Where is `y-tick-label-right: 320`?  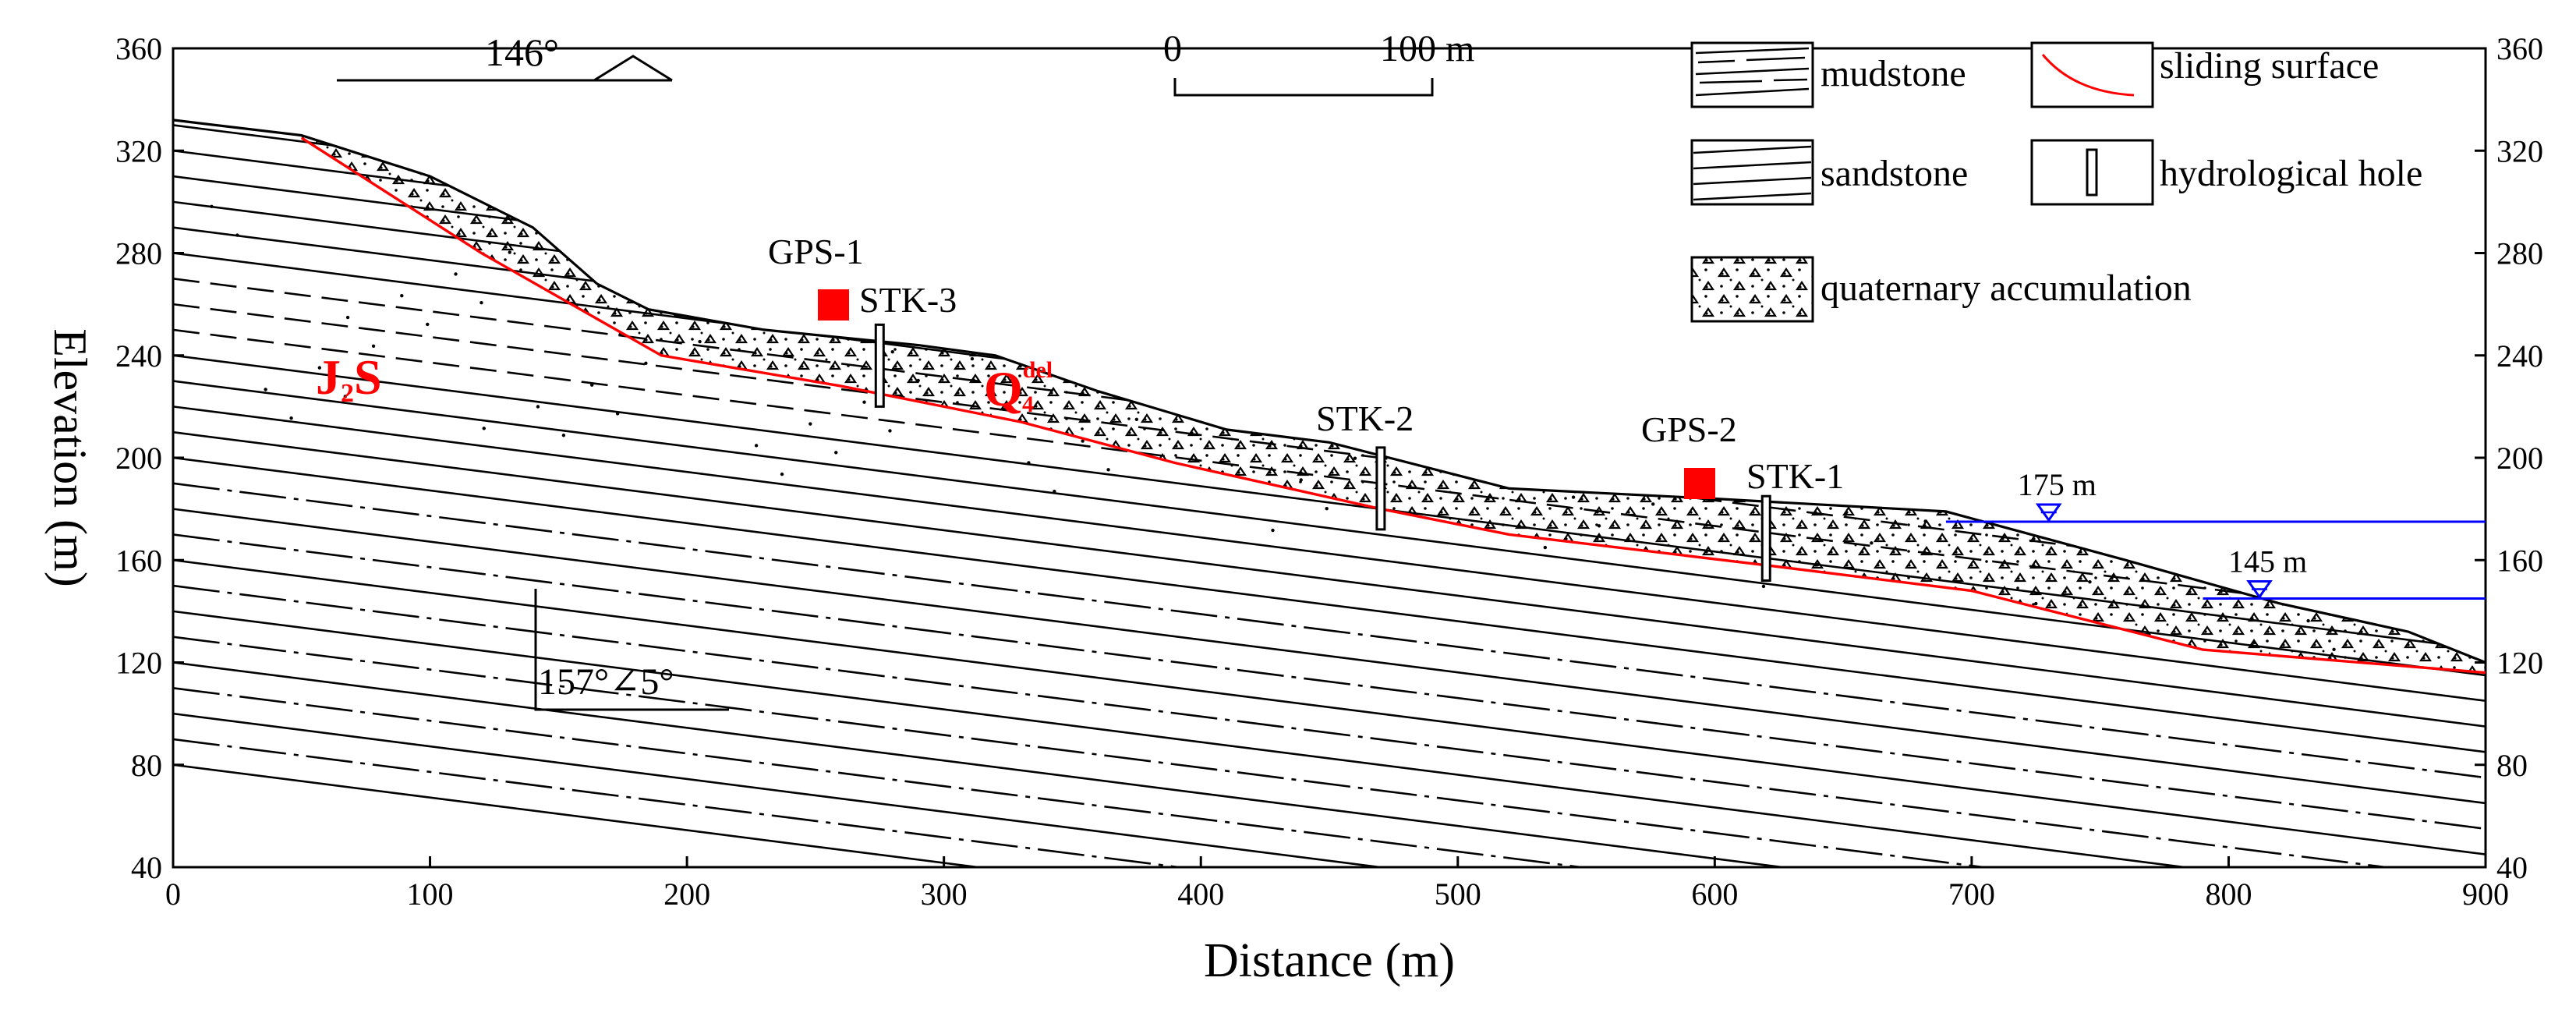 y-tick-label-right: 320 is located at coordinates (2519, 150).